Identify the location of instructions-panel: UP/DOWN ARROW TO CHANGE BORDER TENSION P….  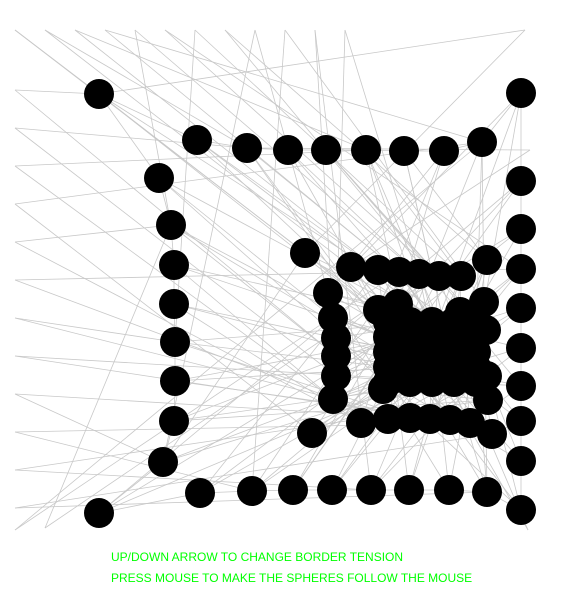
(291, 568).